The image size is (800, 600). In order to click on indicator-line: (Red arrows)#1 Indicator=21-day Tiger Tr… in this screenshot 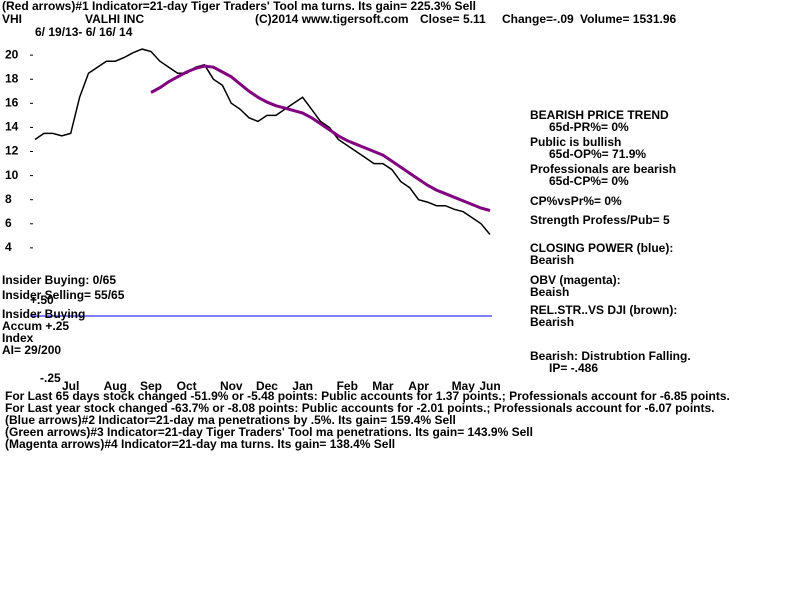, I will do `click(239, 6)`.